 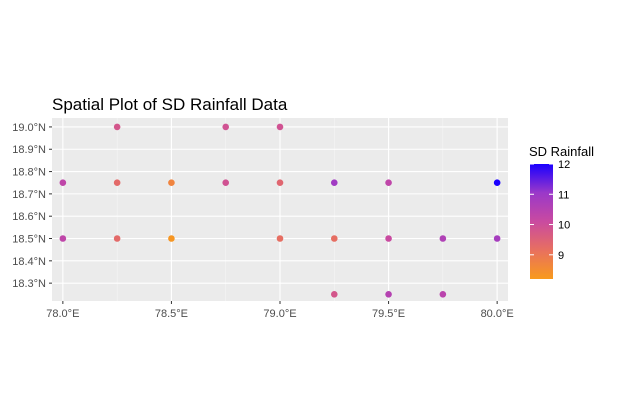 What do you see at coordinates (29, 195) in the screenshot?
I see `y-tick-label: 18.7°N` at bounding box center [29, 195].